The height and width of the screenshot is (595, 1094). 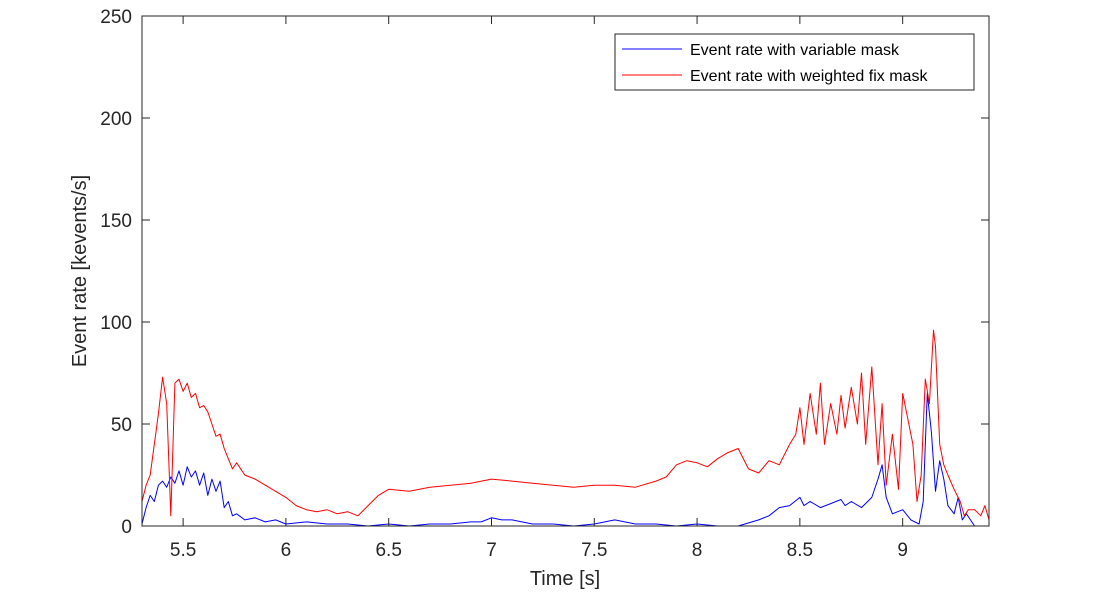 What do you see at coordinates (902, 550) in the screenshot?
I see `x-tick-label: 9` at bounding box center [902, 550].